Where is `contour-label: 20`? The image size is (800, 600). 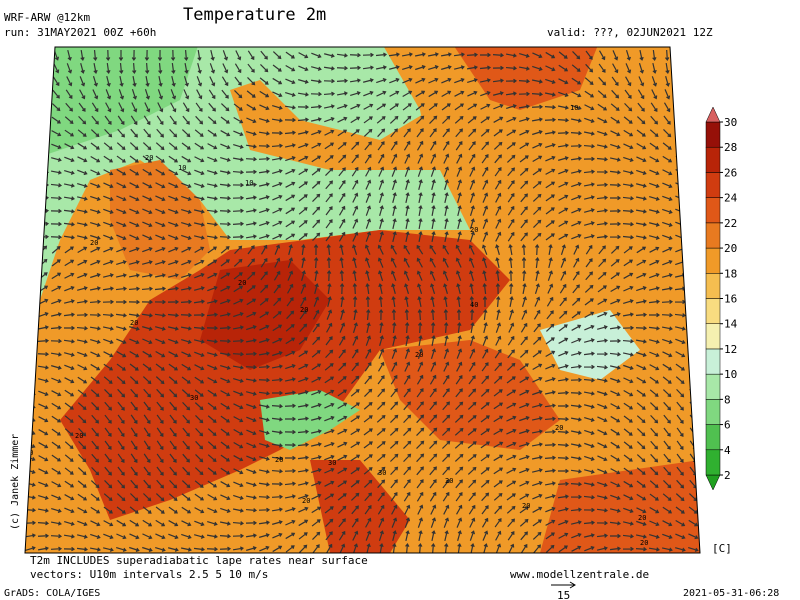 contour-label: 20 is located at coordinates (279, 460).